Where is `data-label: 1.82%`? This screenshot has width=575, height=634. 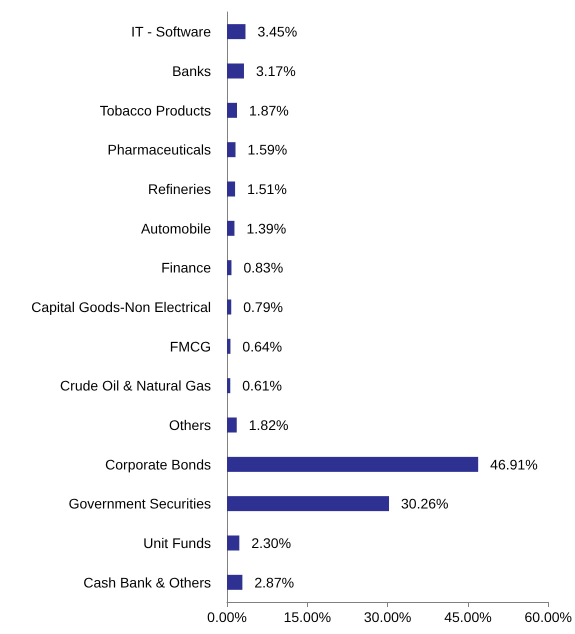
data-label: 1.82% is located at coordinates (268, 425).